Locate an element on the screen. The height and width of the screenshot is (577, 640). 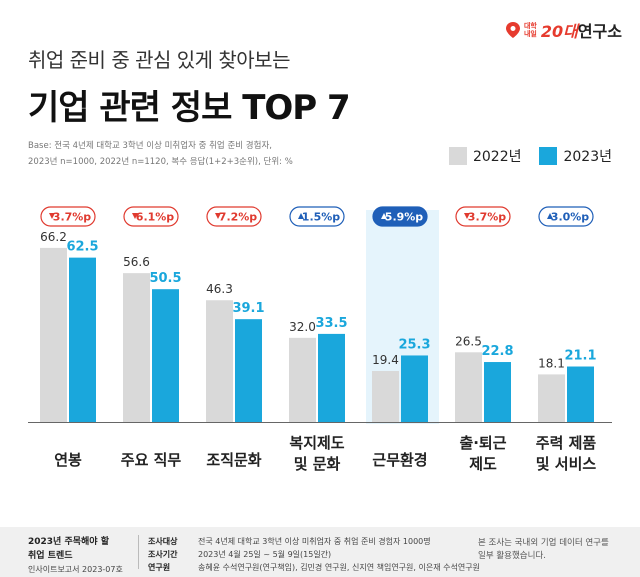
category-label: 복지제도 is located at coordinates (316, 443).